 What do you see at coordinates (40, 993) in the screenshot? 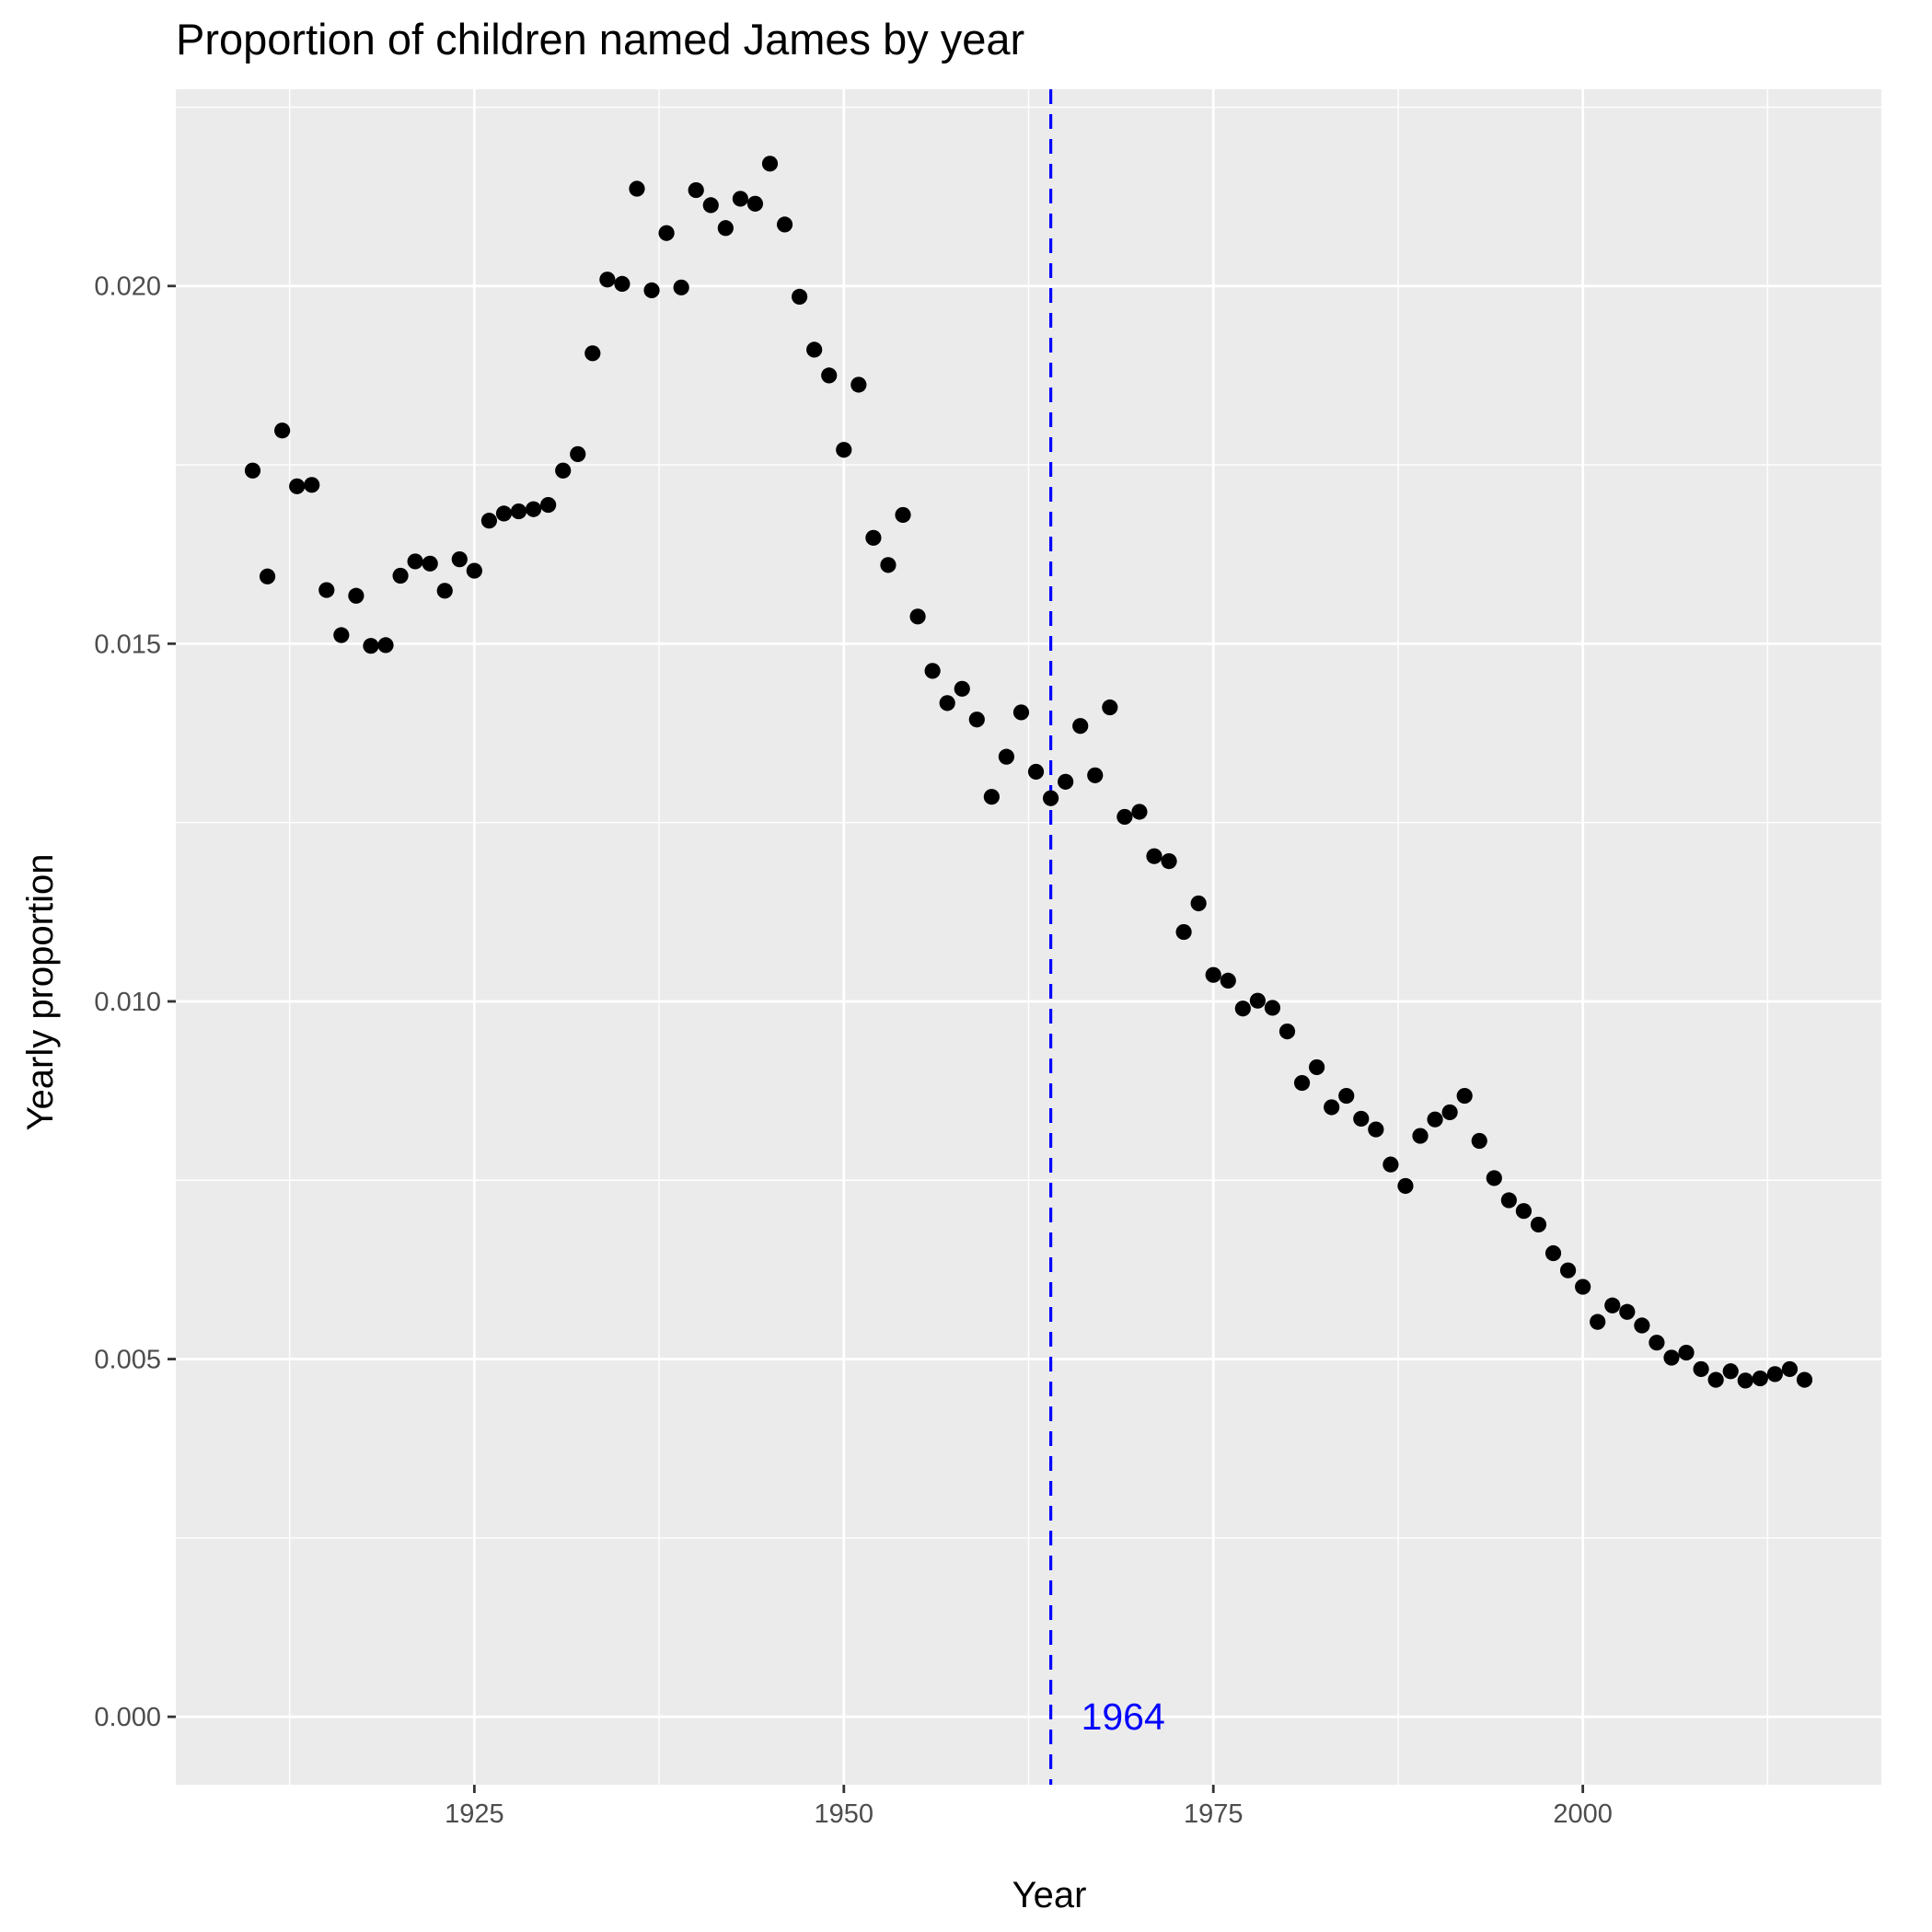
I see `y-axis-title: Yearly proportion` at bounding box center [40, 993].